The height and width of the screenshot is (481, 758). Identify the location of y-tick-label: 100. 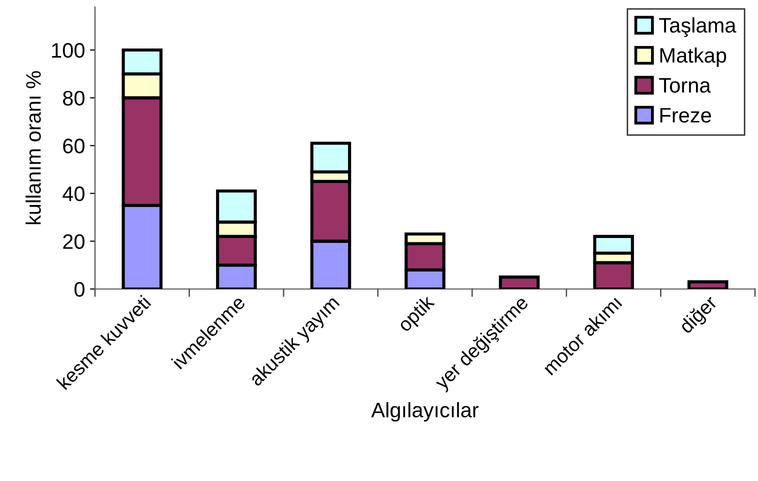
(68, 50).